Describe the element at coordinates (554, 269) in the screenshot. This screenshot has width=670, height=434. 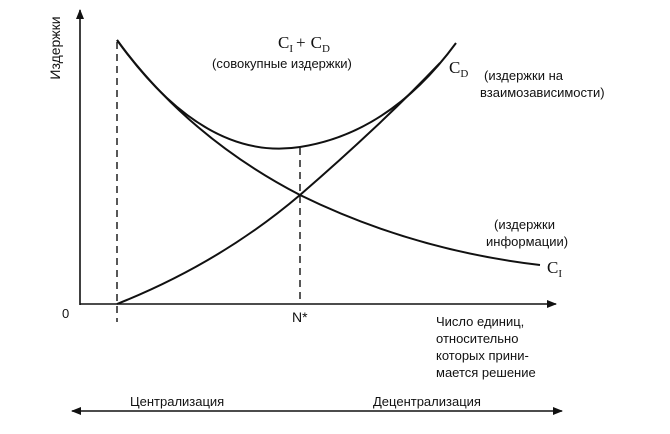
I see `information-cost-symbol: CI` at that location.